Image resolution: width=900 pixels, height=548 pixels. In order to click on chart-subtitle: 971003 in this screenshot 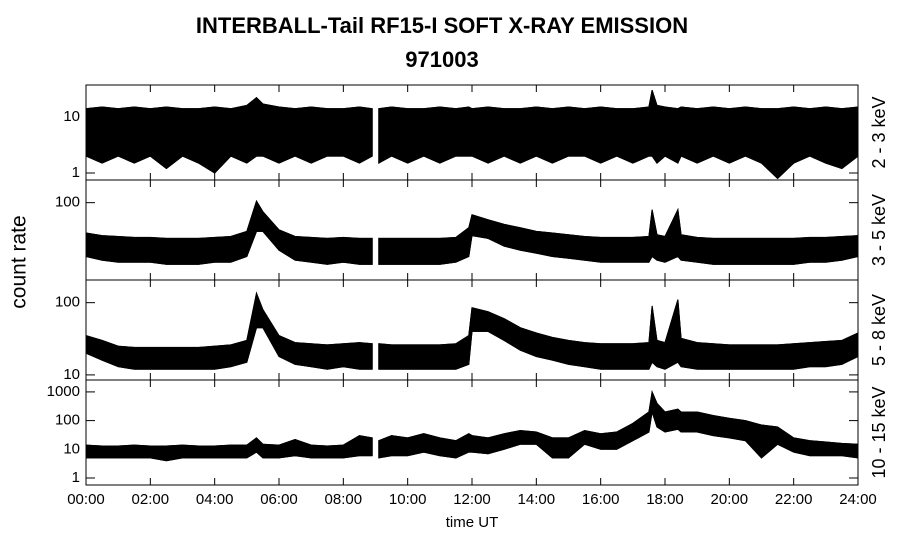, I will do `click(441, 59)`.